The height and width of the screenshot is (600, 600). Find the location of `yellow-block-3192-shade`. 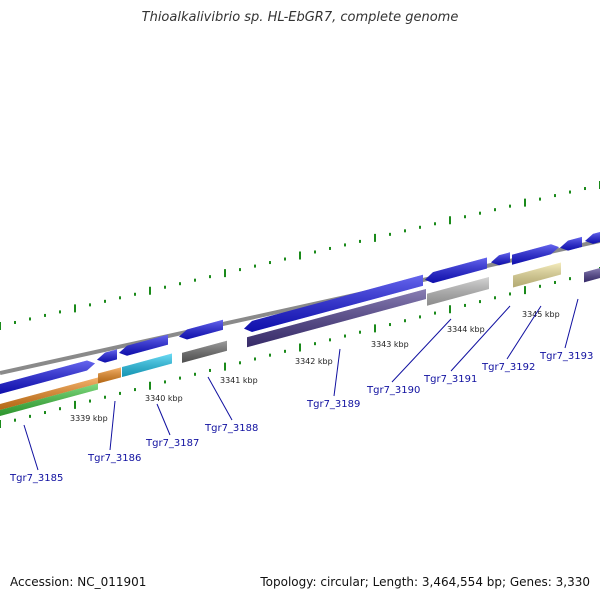

yellow-block-3192-shade is located at coordinates (537, 275).